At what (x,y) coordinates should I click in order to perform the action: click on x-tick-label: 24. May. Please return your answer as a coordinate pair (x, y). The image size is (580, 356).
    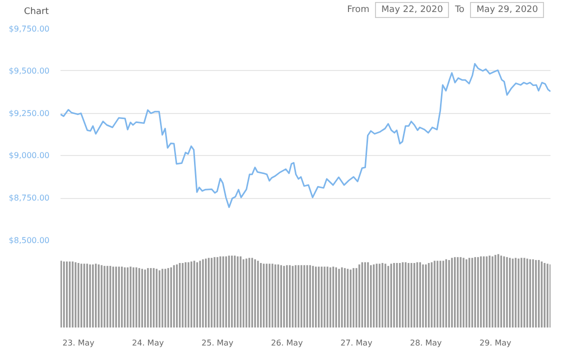
    Looking at the image, I should click on (148, 343).